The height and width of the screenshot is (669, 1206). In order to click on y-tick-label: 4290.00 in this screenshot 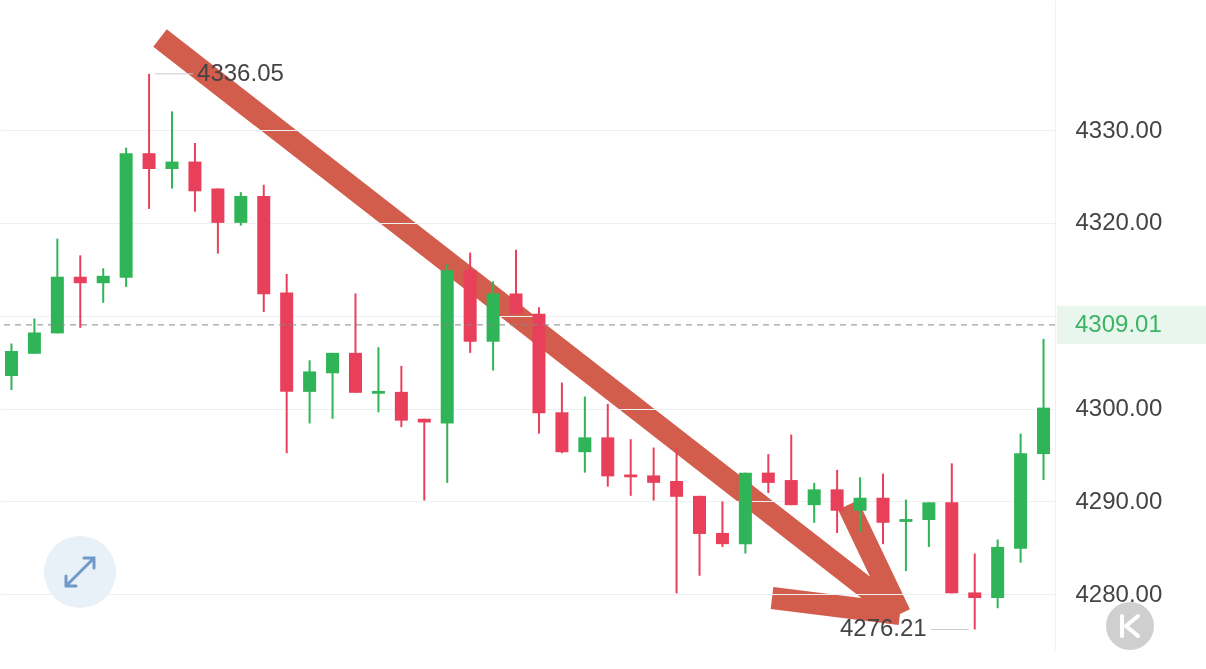, I will do `click(1119, 500)`.